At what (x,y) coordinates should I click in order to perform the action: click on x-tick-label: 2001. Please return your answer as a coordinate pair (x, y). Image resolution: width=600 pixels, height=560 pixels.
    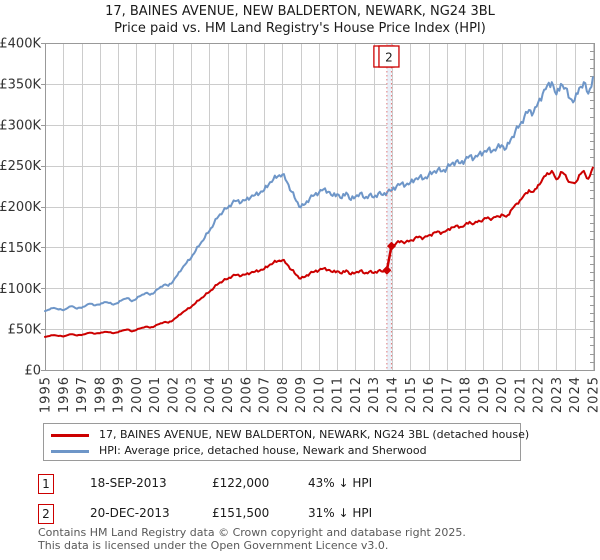
    Looking at the image, I should click on (155, 394).